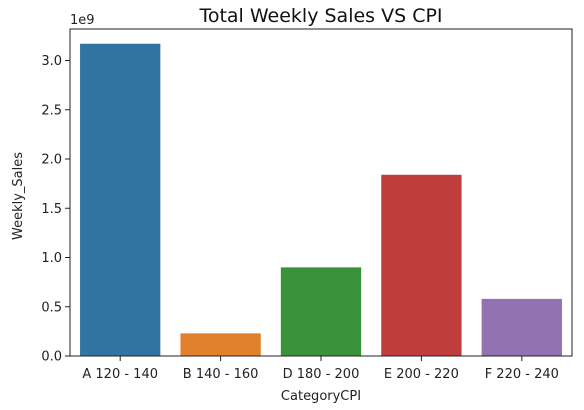  I want to click on y-axis-label: Weekly_Sales, so click(18, 196).